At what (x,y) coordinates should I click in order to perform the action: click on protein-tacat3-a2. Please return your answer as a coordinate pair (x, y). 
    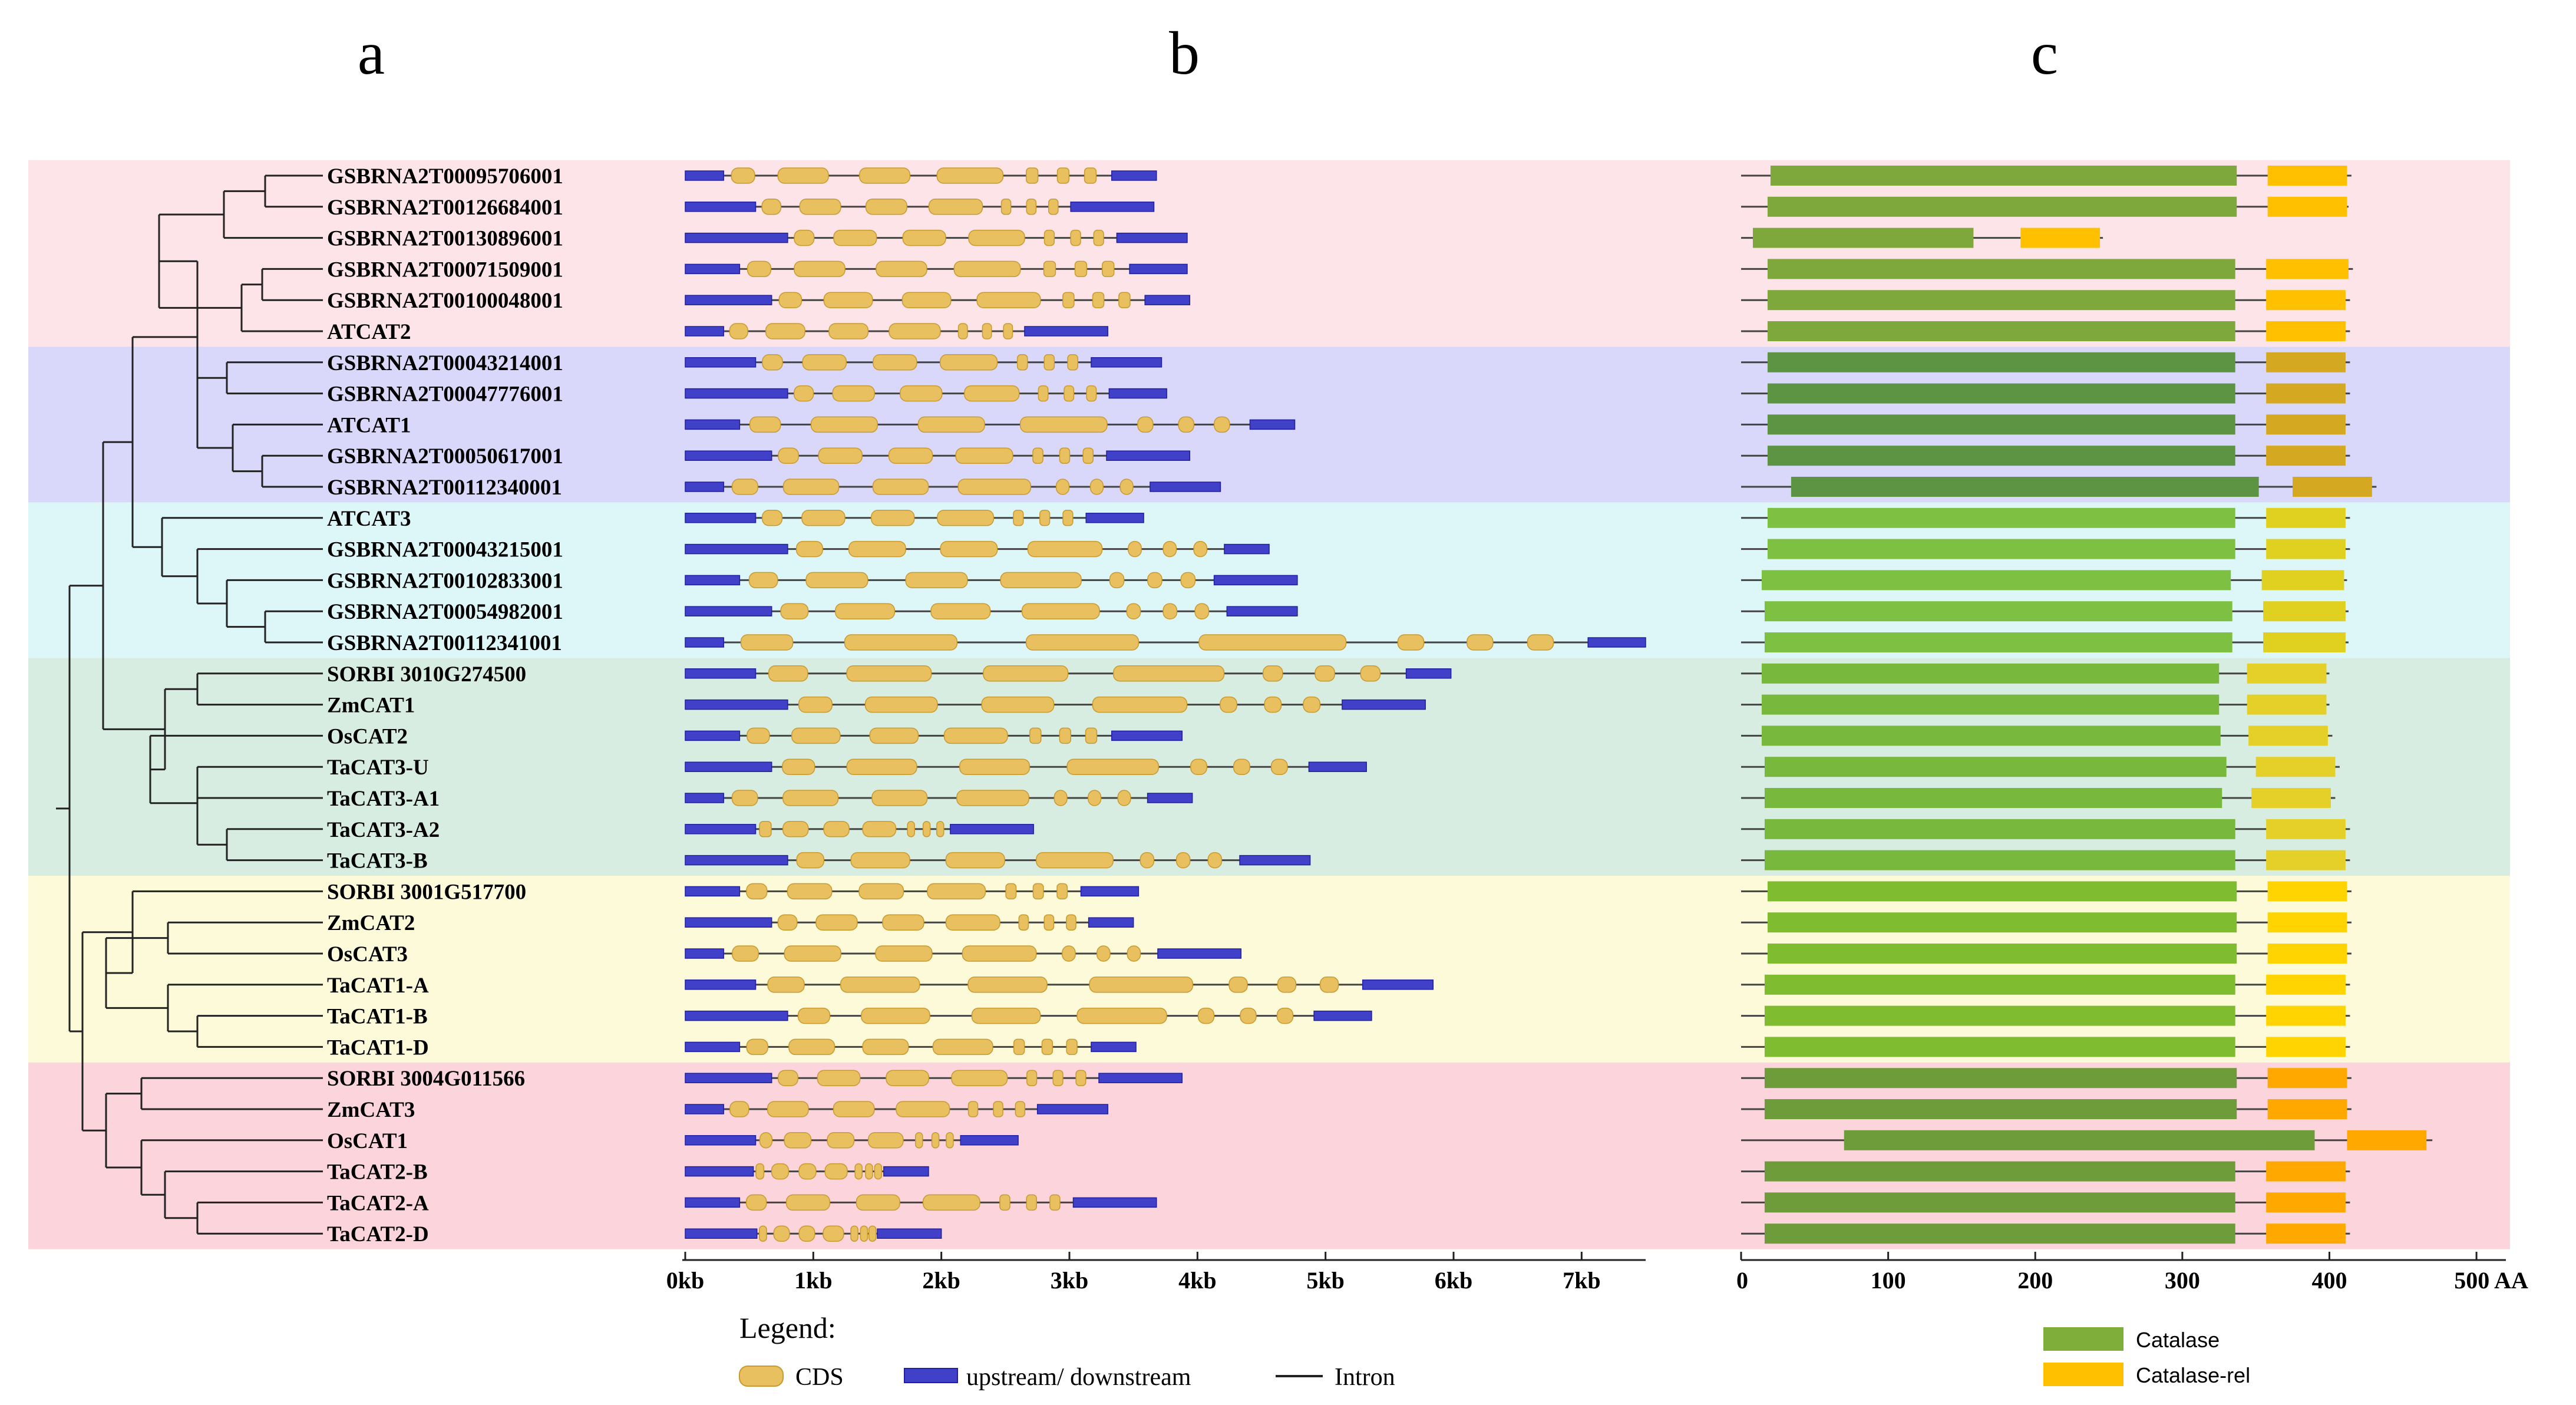
    Looking at the image, I should click on (2045, 829).